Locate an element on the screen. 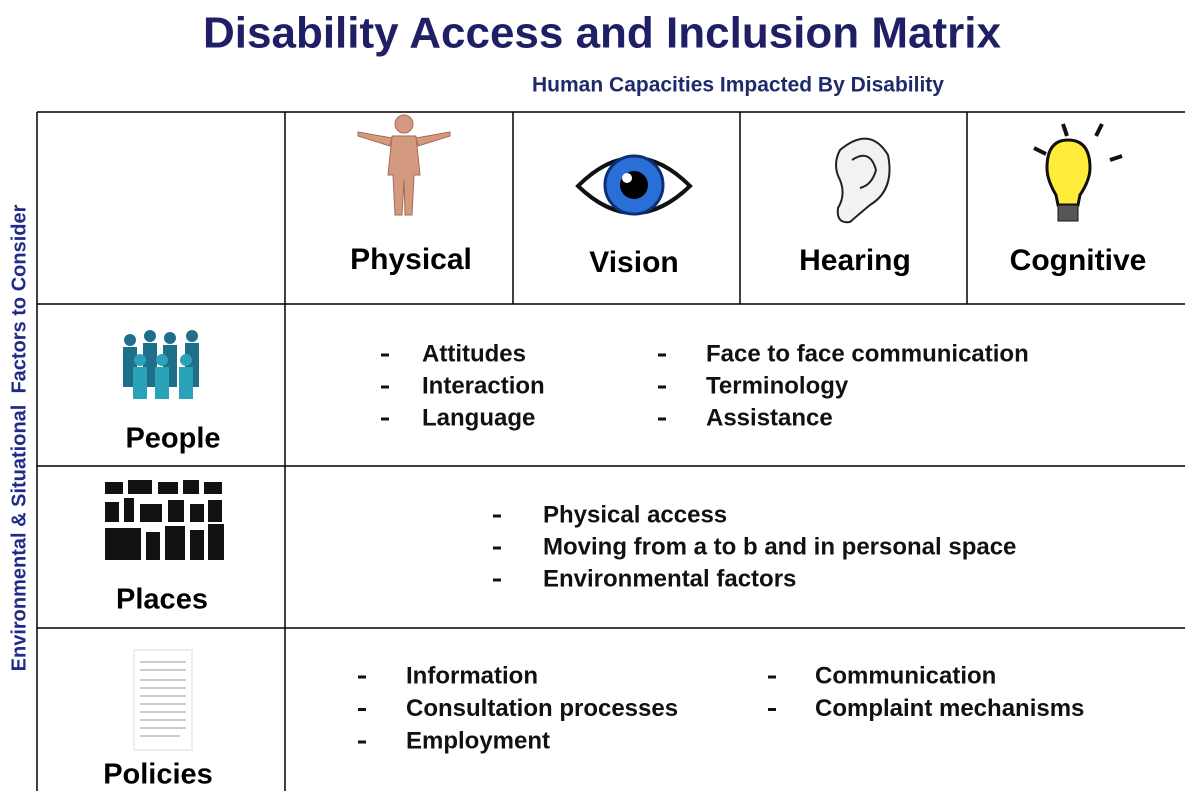  list-item: Consultation processes is located at coordinates (542, 708).